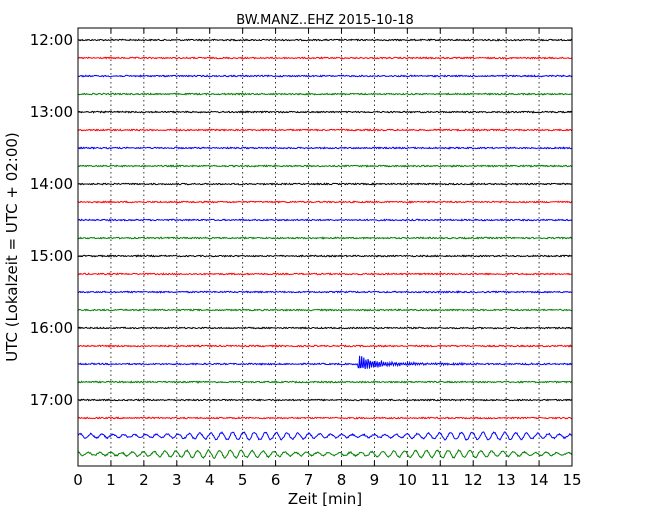 The image size is (650, 520). Describe the element at coordinates (12, 247) in the screenshot. I see `y-axis-label: UTC (Lokalzeit = UTC + 02:00)` at that location.